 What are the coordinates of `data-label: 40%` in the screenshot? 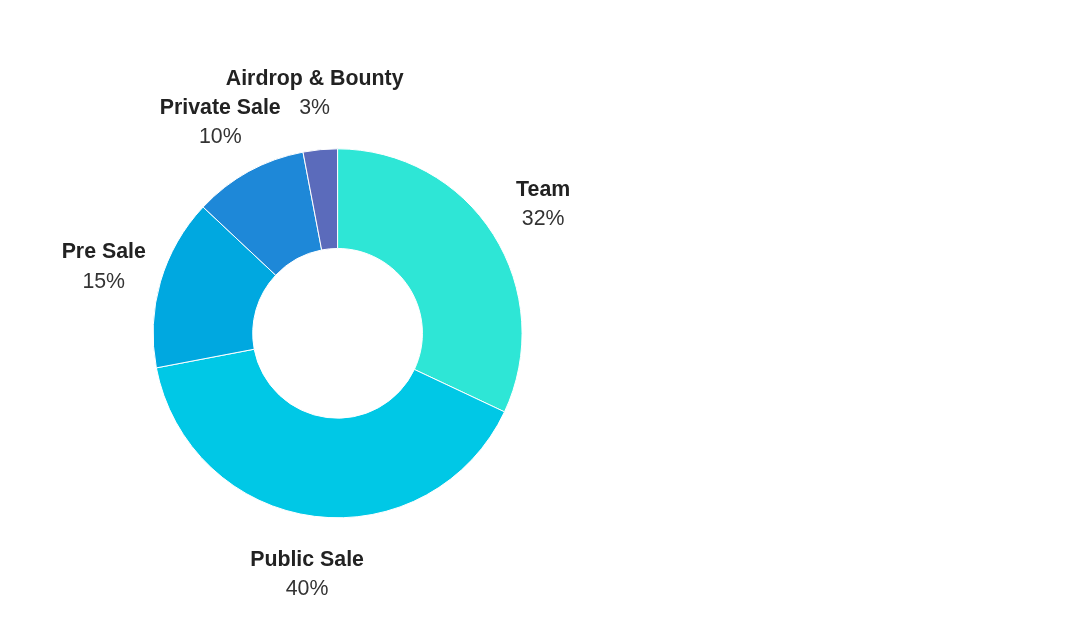 It's located at (307, 587).